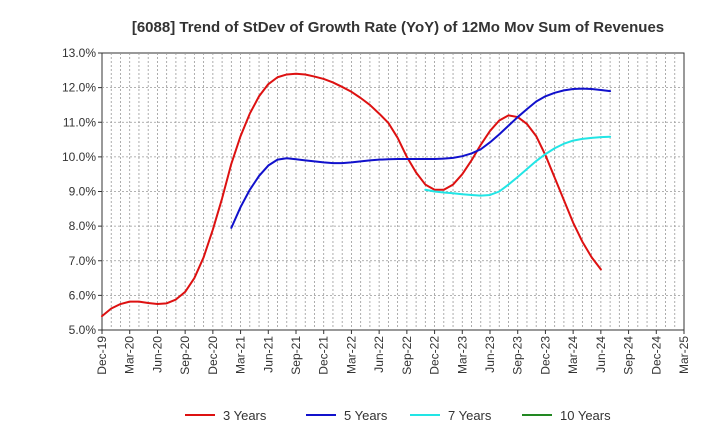 Image resolution: width=720 pixels, height=440 pixels. What do you see at coordinates (185, 355) in the screenshot?
I see `x-tick-label: Sep-20` at bounding box center [185, 355].